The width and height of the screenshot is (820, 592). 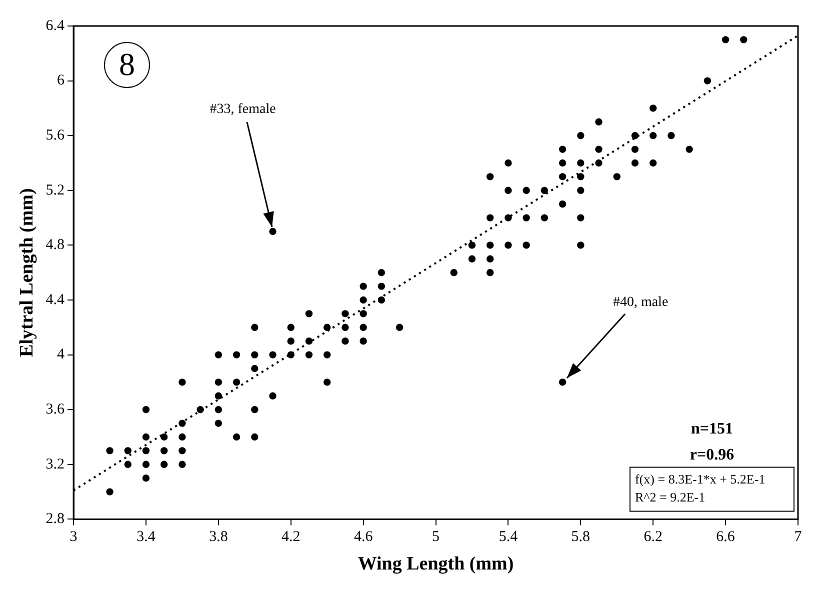 I want to click on y-tick-label: 6, so click(x=61, y=80).